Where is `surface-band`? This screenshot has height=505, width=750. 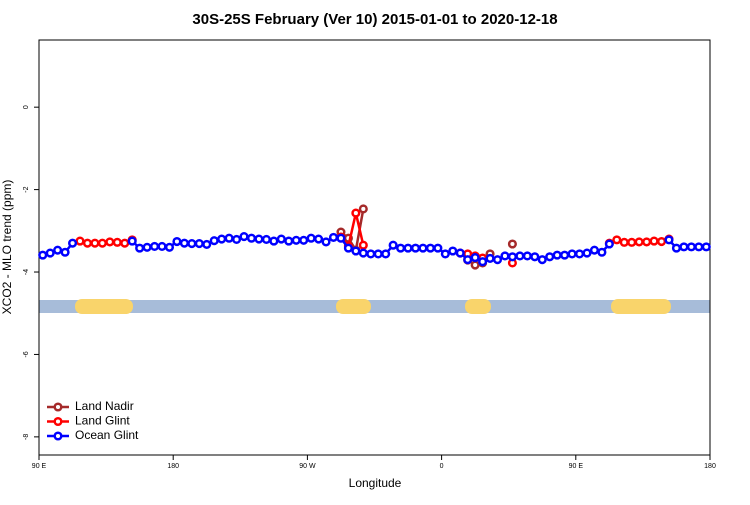
surface-band is located at coordinates (374, 306).